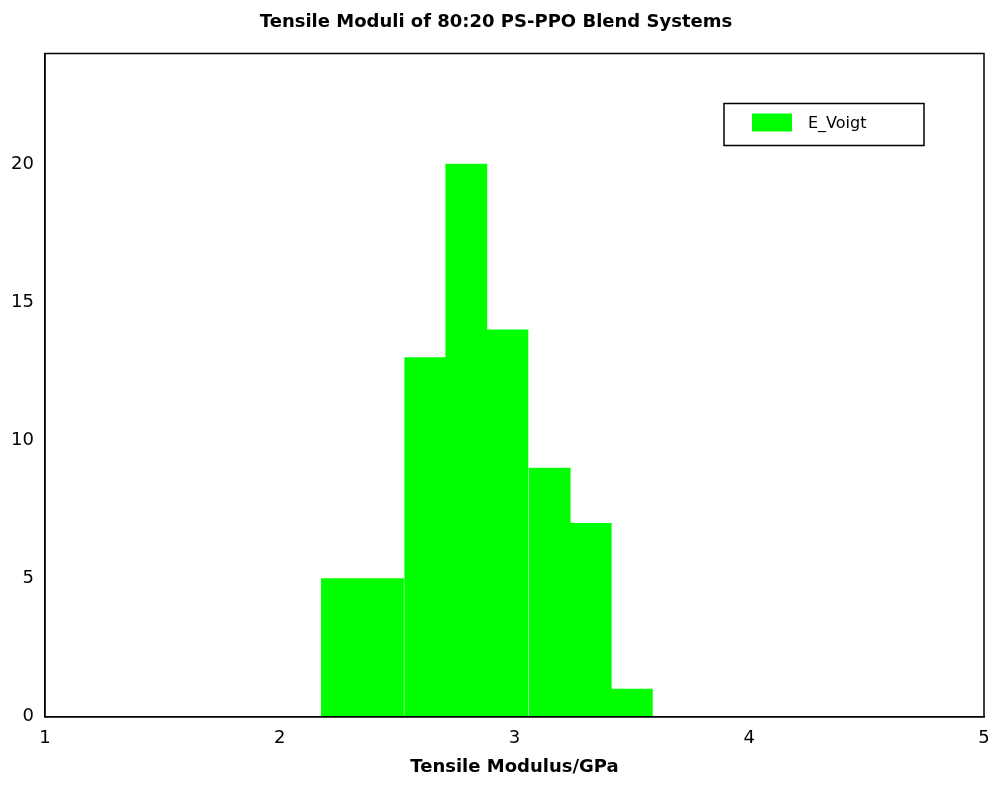 This screenshot has height=790, width=1006. What do you see at coordinates (28, 577) in the screenshot?
I see `y-tick-label: 5` at bounding box center [28, 577].